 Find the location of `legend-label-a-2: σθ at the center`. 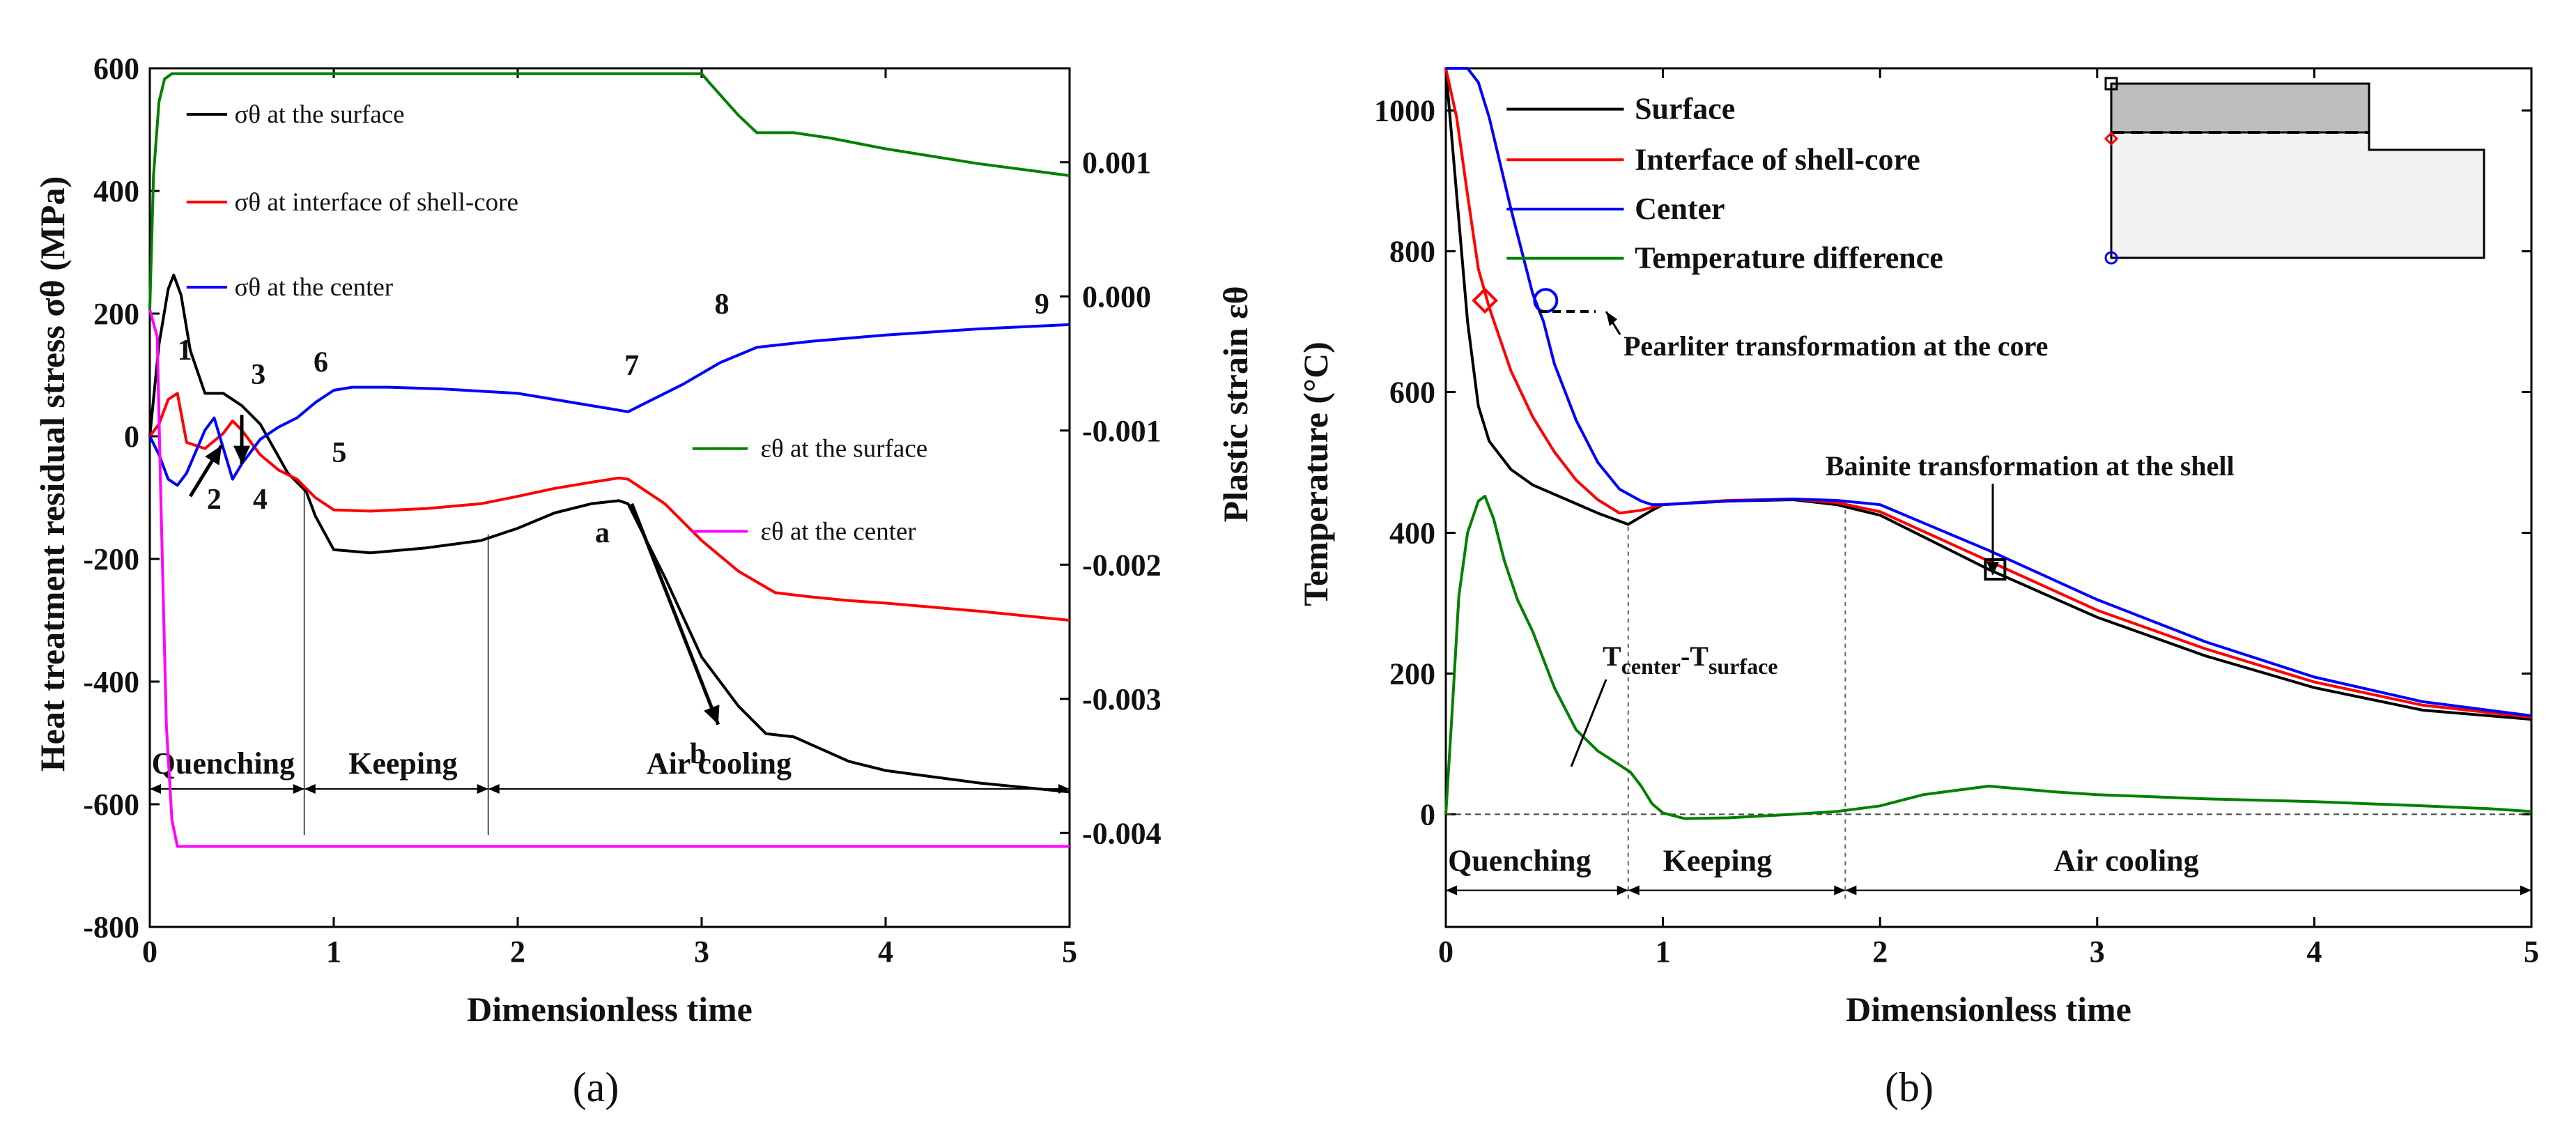

legend-label-a-2: σθ at the center is located at coordinates (313, 287).